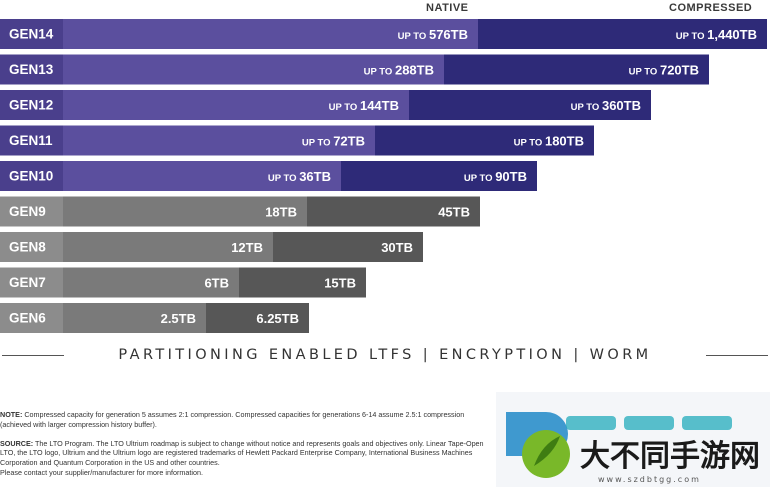 This screenshot has width=770, height=492. I want to click on native-value-label: UP TO 288TB, so click(399, 70).